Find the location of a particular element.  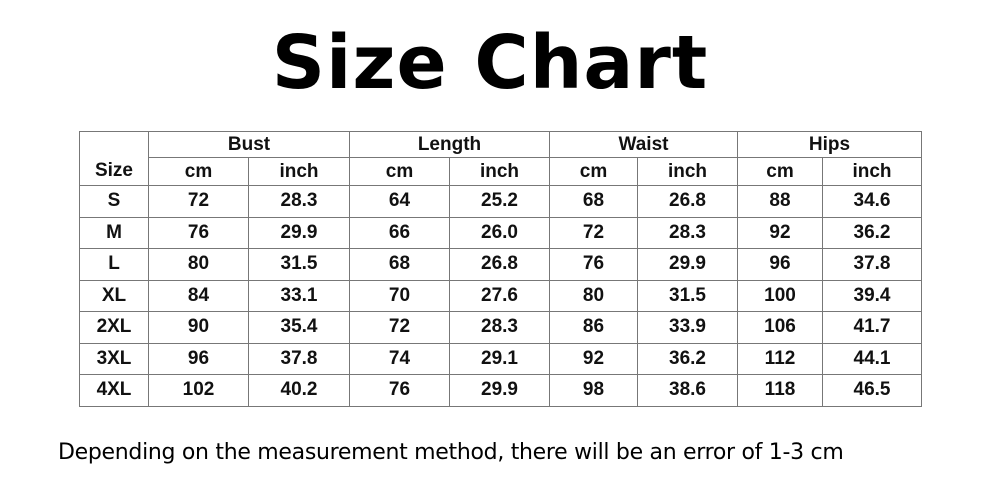

measurement-cell: 90 is located at coordinates (198, 327).